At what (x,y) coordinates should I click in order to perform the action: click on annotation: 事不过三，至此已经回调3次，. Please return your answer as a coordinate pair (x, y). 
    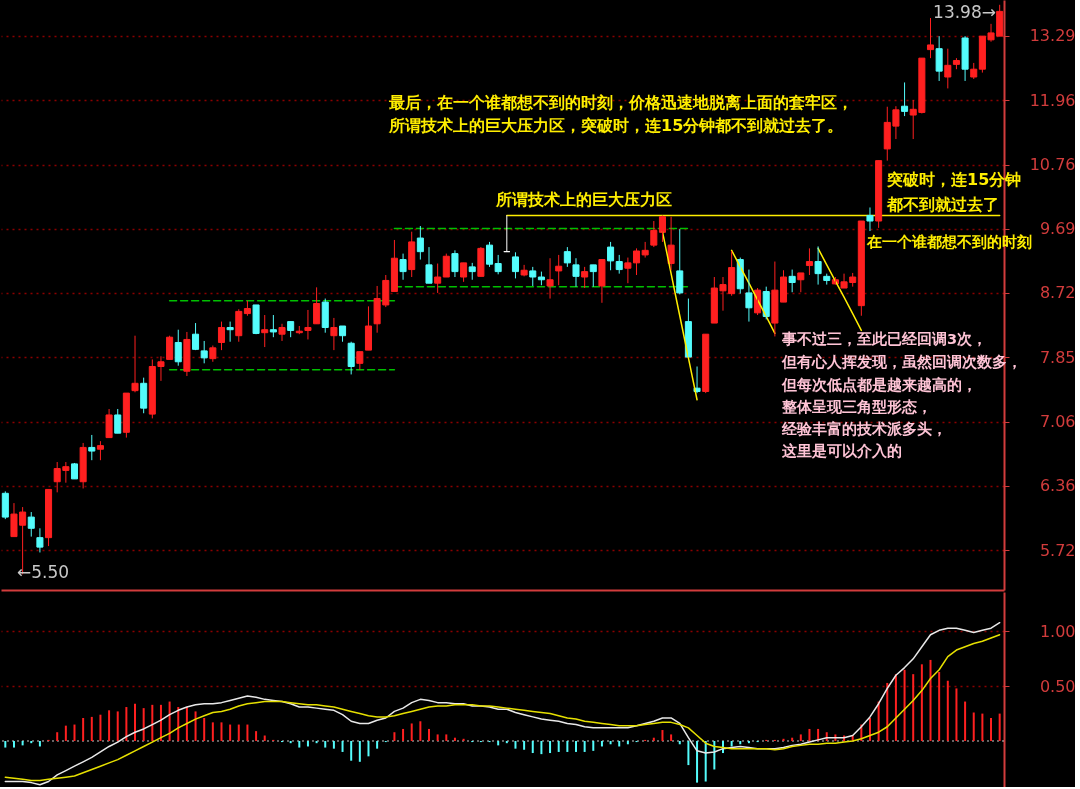
    Looking at the image, I should click on (884, 339).